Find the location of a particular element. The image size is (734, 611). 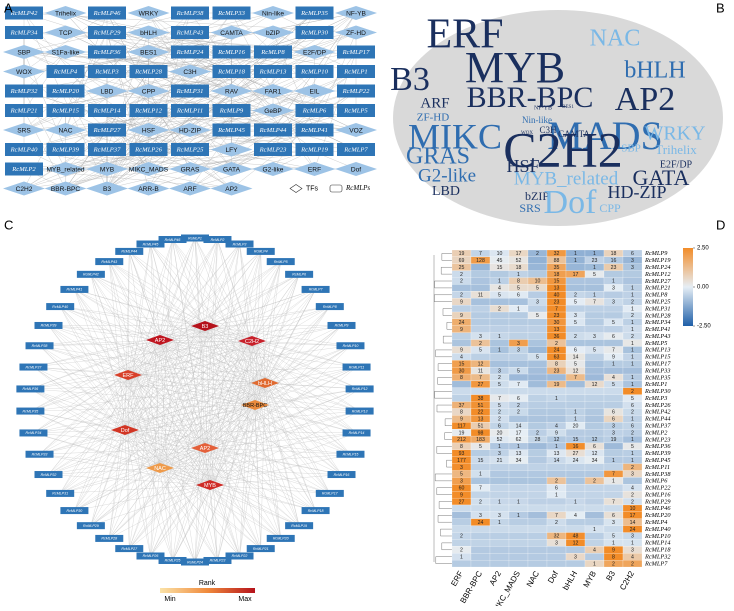

row-label: RcMLP37 is located at coordinates (657, 426).